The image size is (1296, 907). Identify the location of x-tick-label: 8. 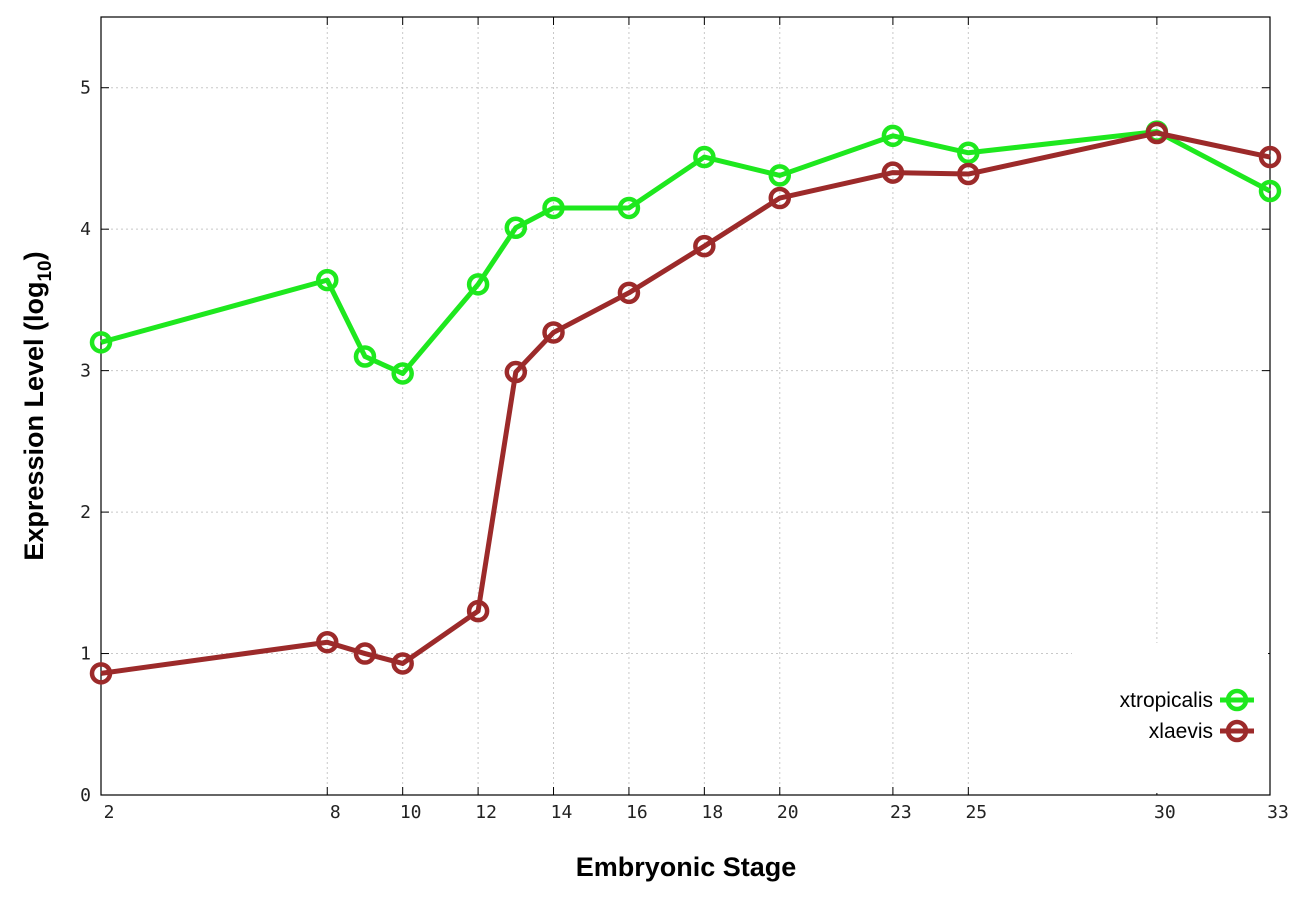
(335, 812).